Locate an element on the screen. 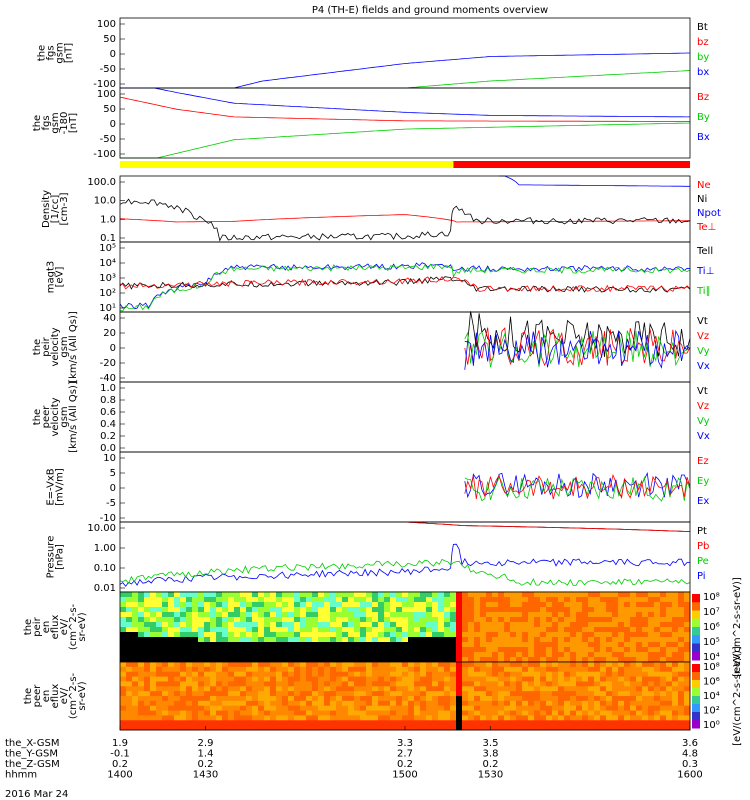 The image size is (750, 800). series-bx is located at coordinates (405, 70).